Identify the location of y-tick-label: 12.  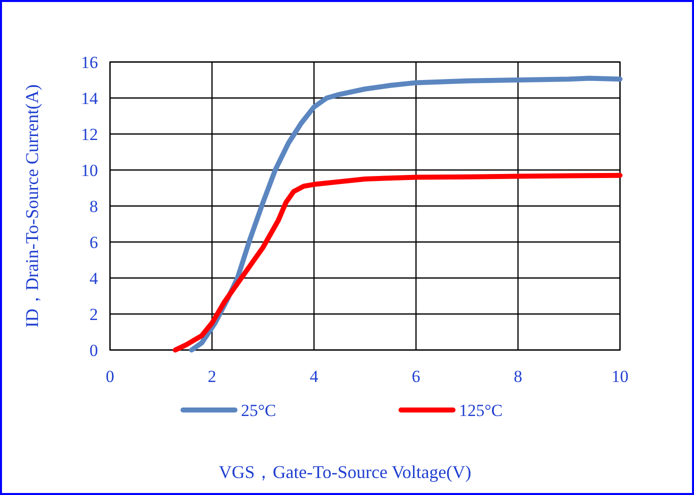
(89, 134).